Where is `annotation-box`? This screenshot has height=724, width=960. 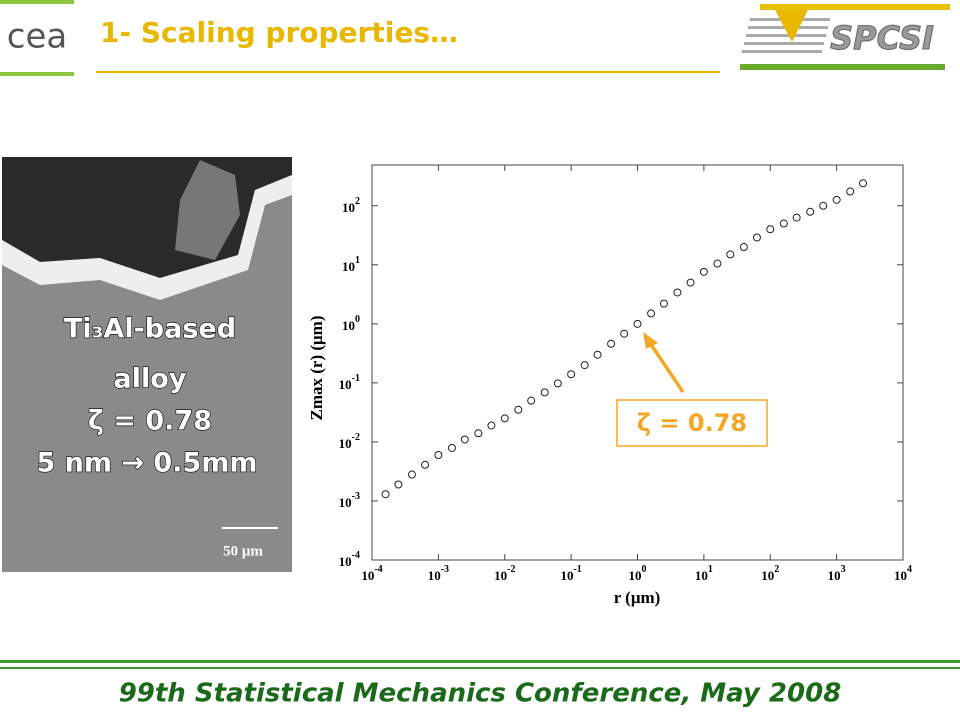 annotation-box is located at coordinates (692, 423).